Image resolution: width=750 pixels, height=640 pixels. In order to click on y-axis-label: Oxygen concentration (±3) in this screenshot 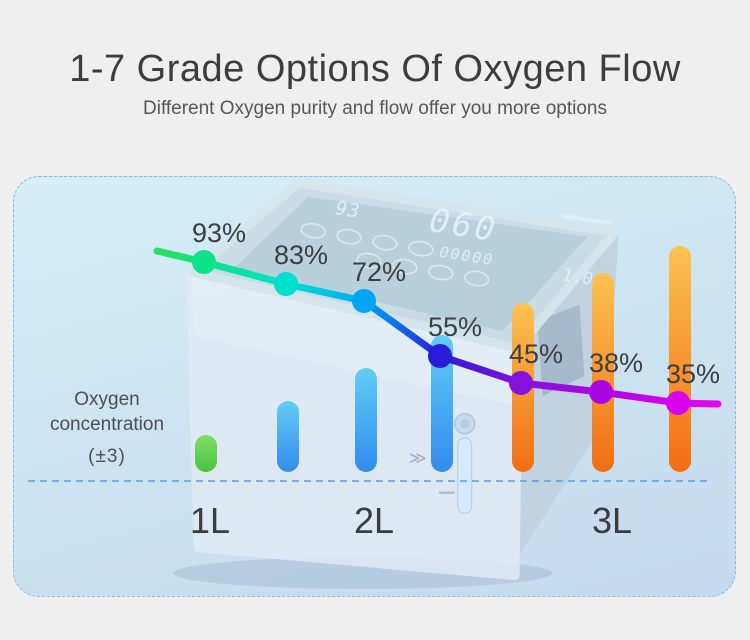, I will do `click(107, 428)`.